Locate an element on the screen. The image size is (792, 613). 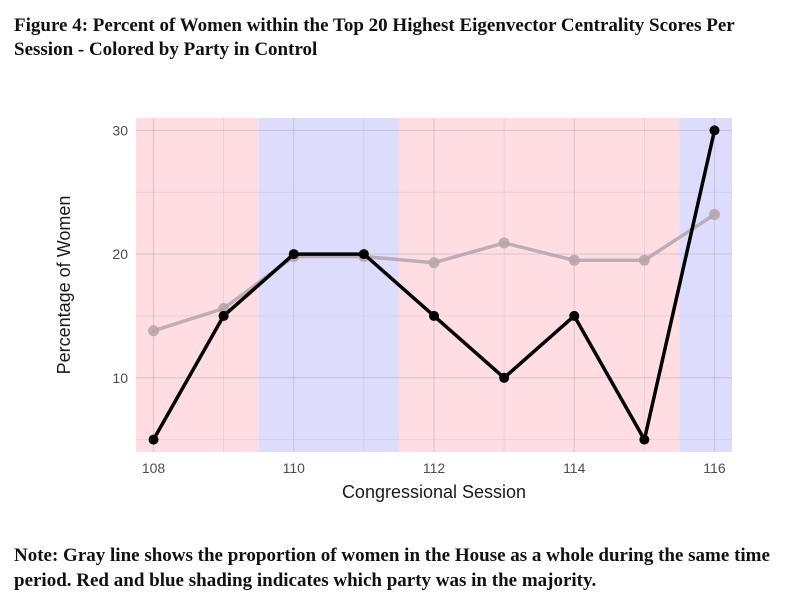
y-tick-label: 20 is located at coordinates (120, 254).